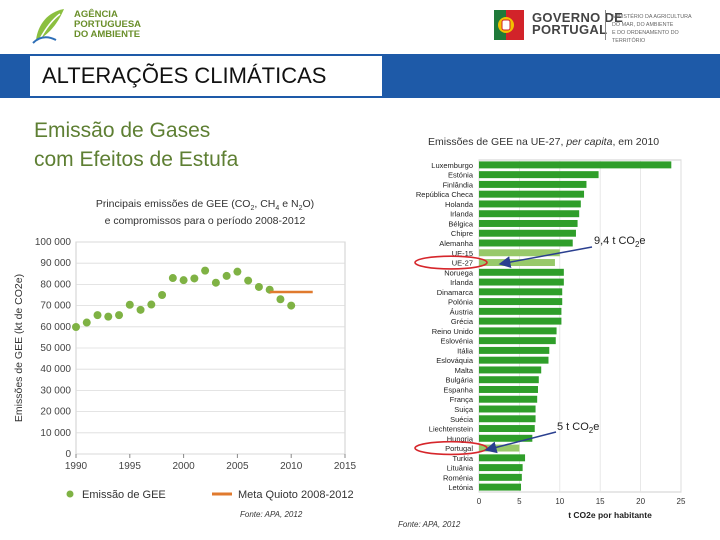 This screenshot has height=540, width=720. Describe the element at coordinates (55, 348) in the screenshot. I see `y-tick-label: 50 000` at that location.